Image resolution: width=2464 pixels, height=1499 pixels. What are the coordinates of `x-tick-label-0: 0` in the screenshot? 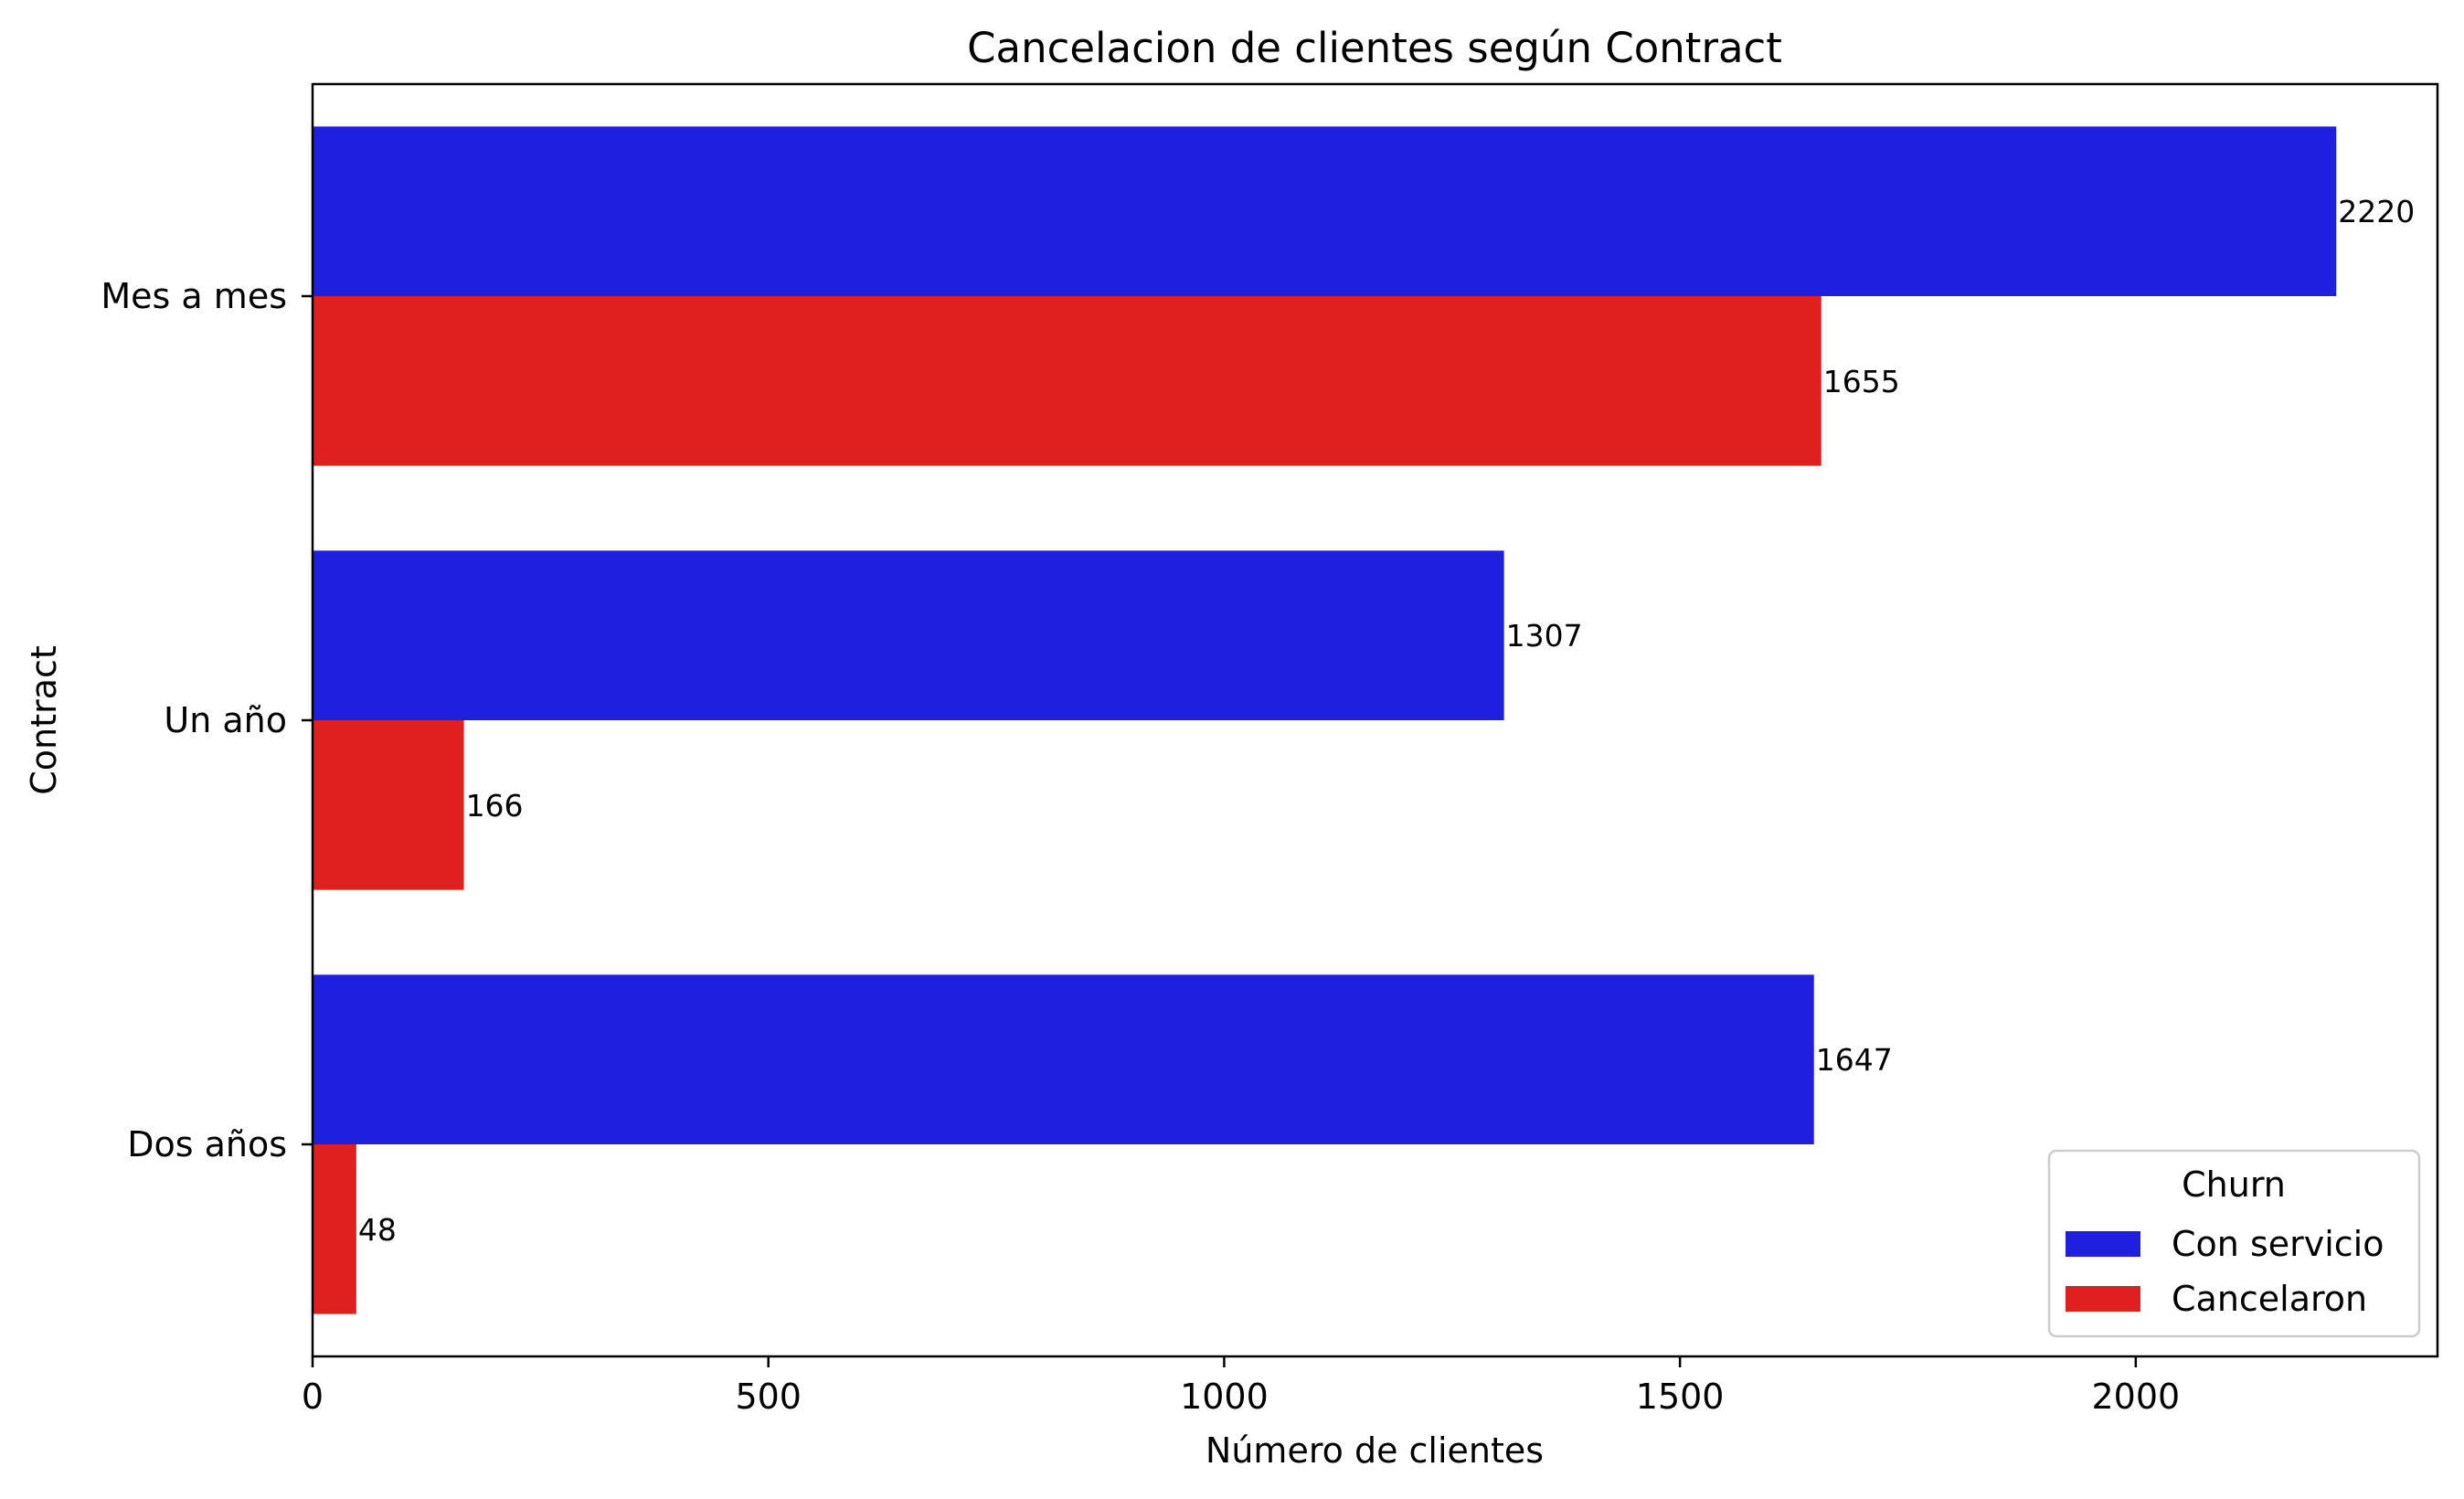 It's located at (313, 1397).